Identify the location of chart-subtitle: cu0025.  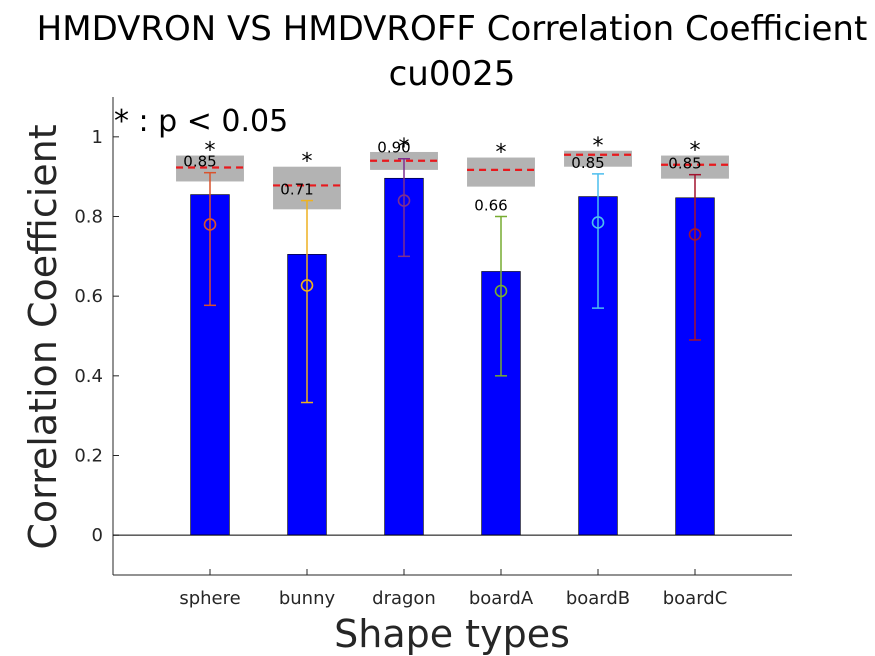
(452, 74).